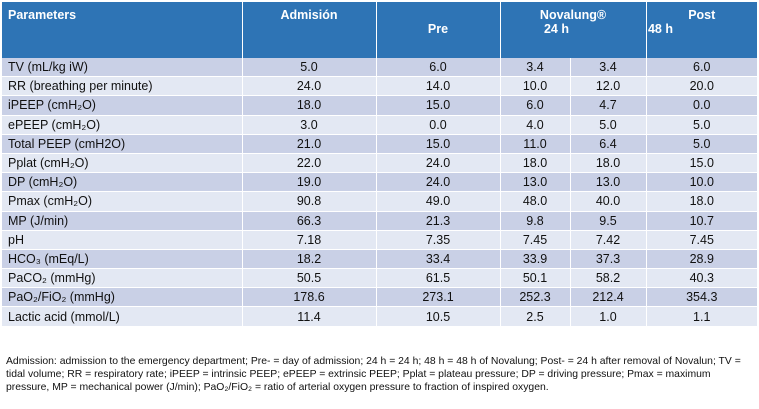 The image size is (759, 409). I want to click on cell-24h: 11.0, so click(535, 144).